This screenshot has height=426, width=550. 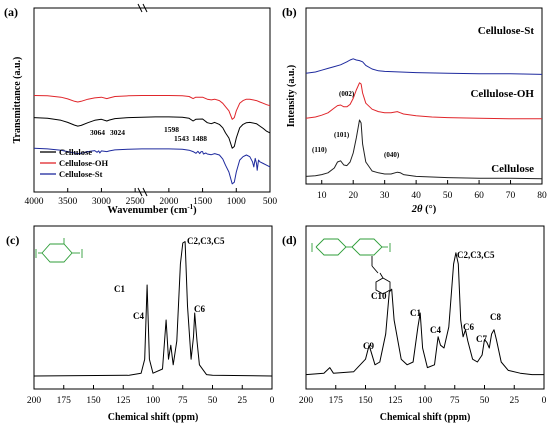 I want to click on panel-d-tick-label: 25, so click(x=515, y=401).